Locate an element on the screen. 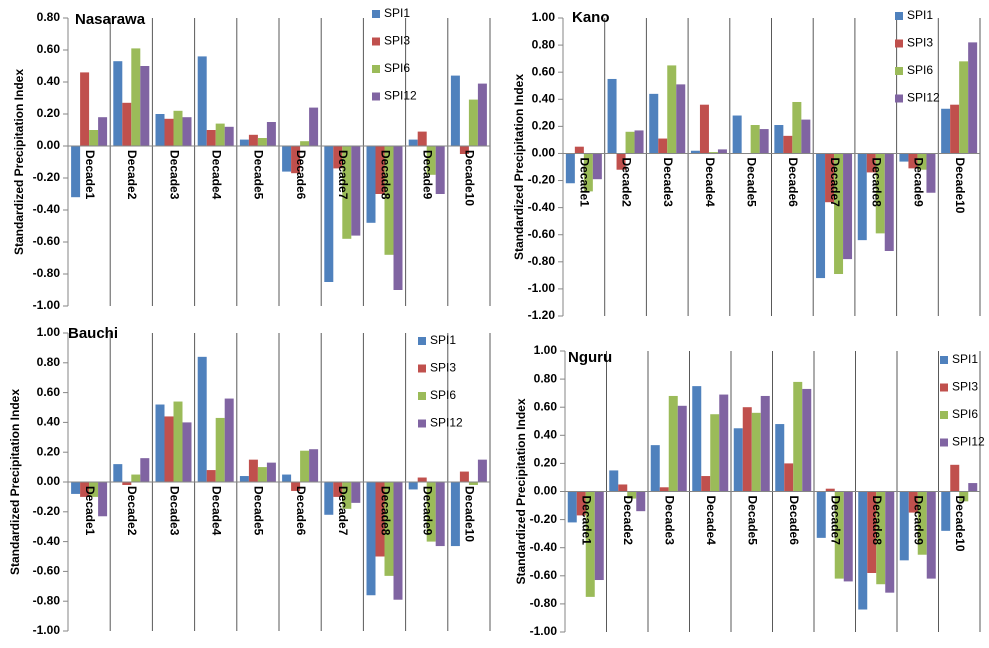 The height and width of the screenshot is (648, 989). legend-label: SPI1 is located at coordinates (397, 13).